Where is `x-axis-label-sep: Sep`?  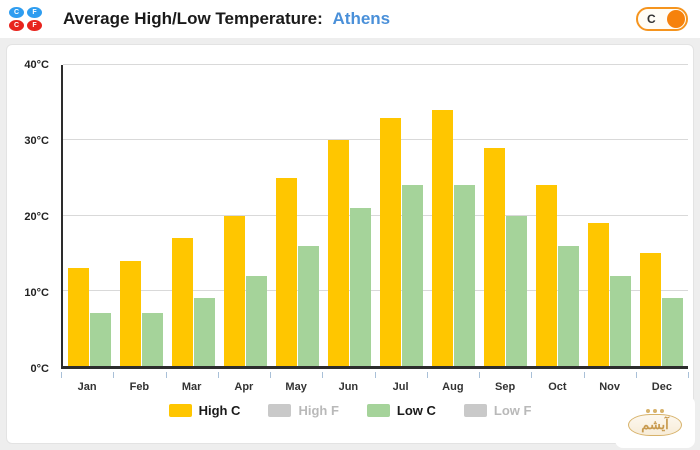
x-axis-label-sep: Sep is located at coordinates (505, 387).